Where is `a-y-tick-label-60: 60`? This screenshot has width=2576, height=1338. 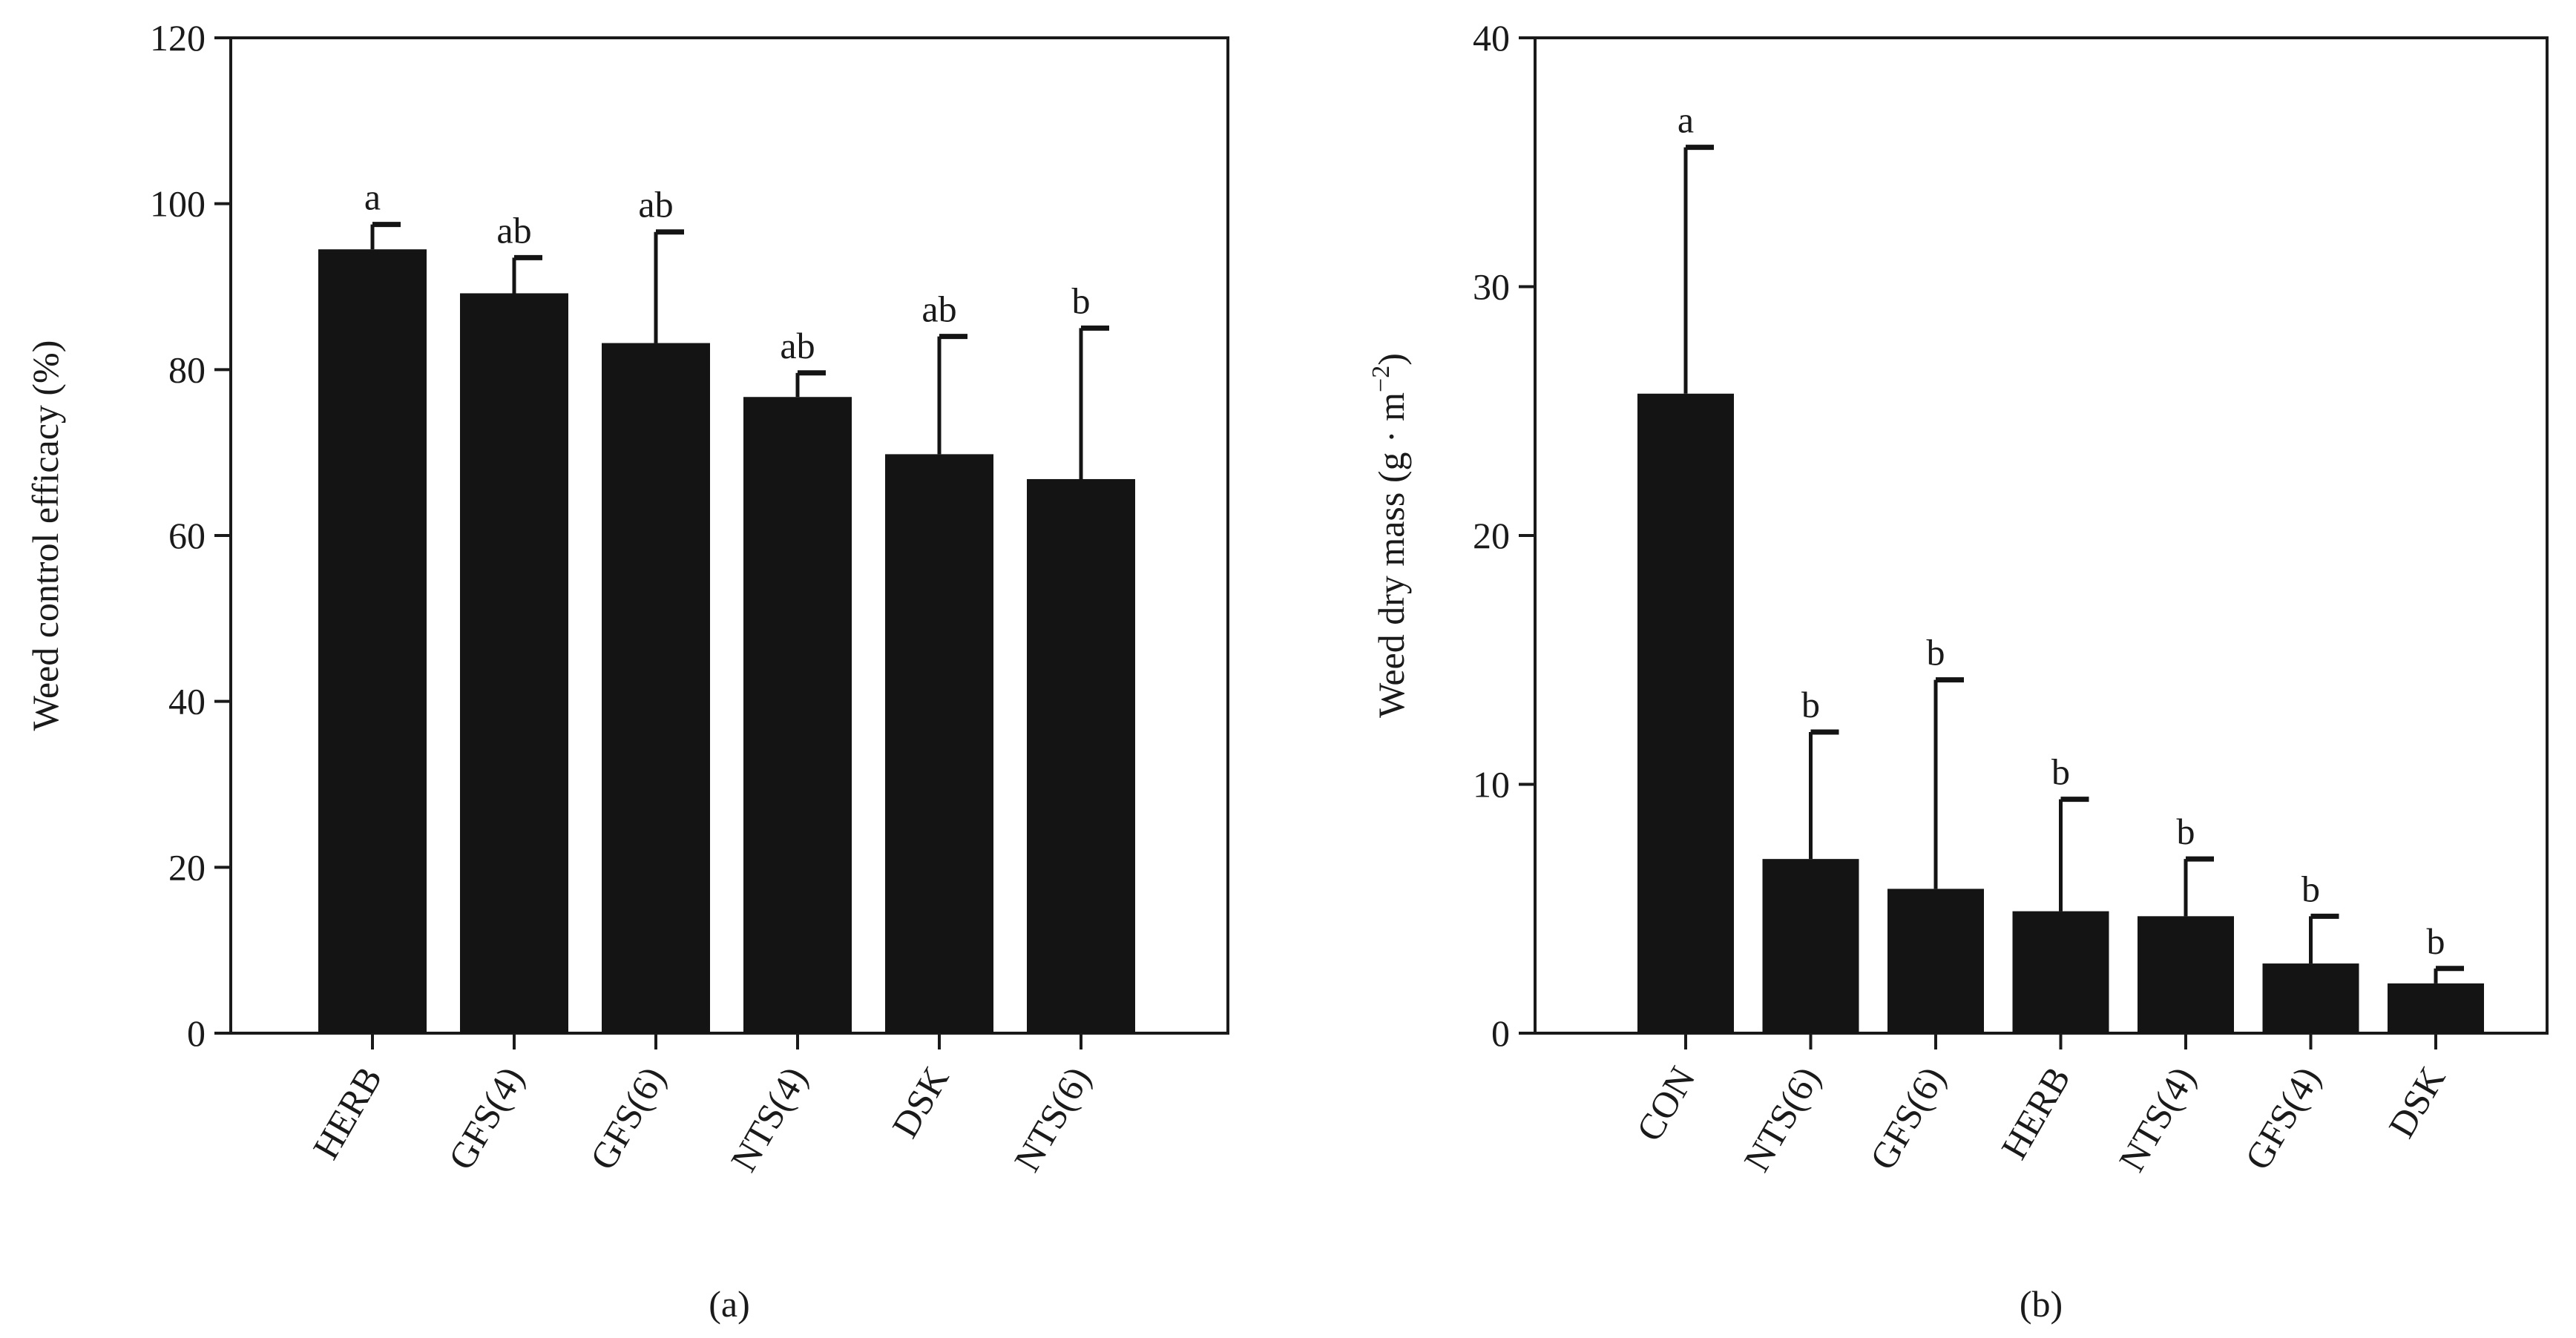 a-y-tick-label-60: 60 is located at coordinates (187, 535).